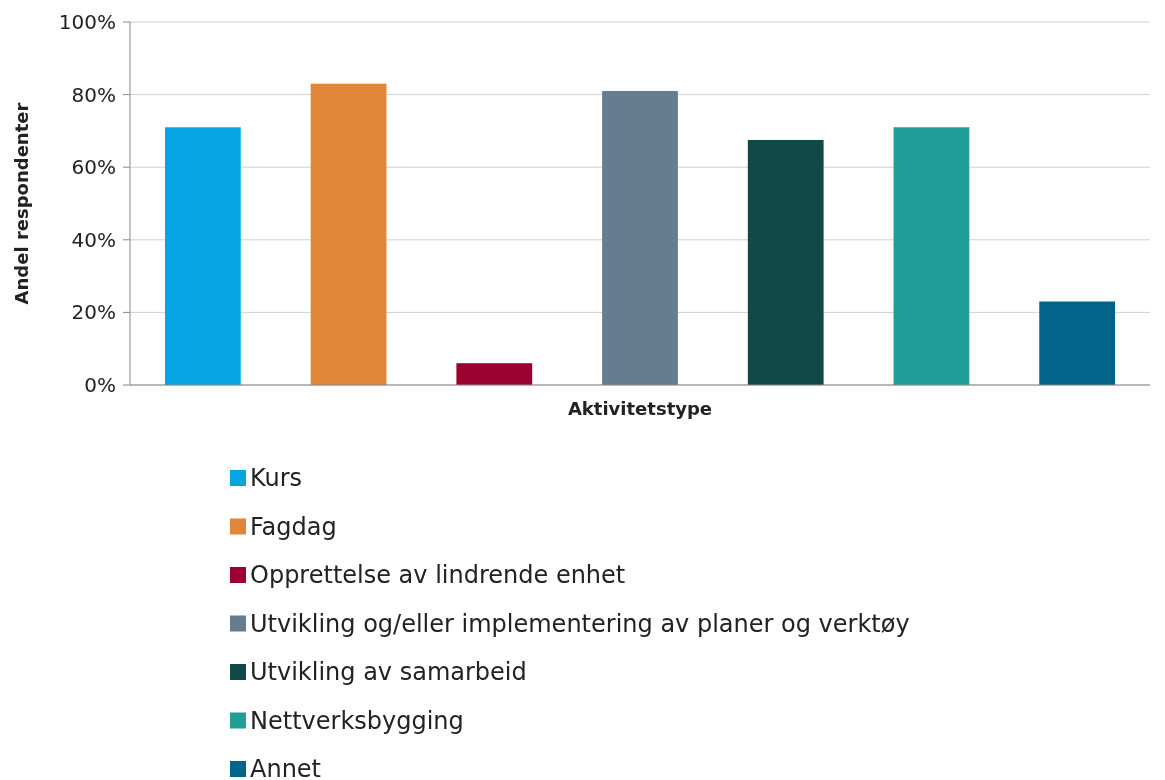  Describe the element at coordinates (388, 672) in the screenshot. I see `legend-label: Utvikling av samarbeid` at that location.